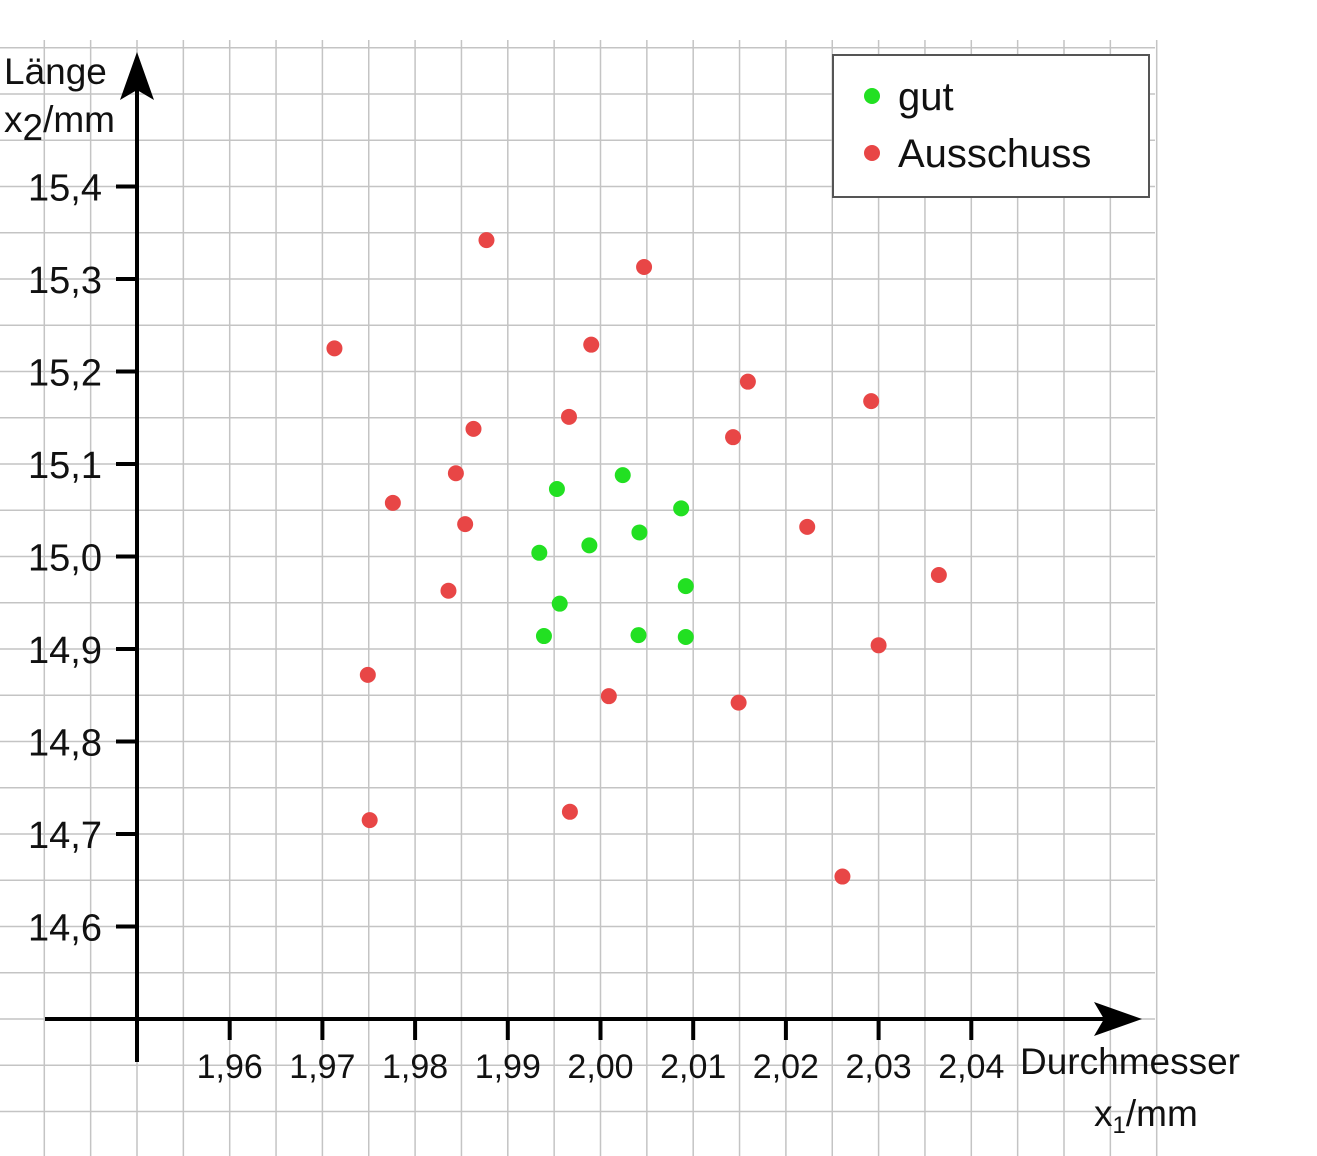 The image size is (1317, 1156). I want to click on y-axis-title: Länge, so click(55, 71).